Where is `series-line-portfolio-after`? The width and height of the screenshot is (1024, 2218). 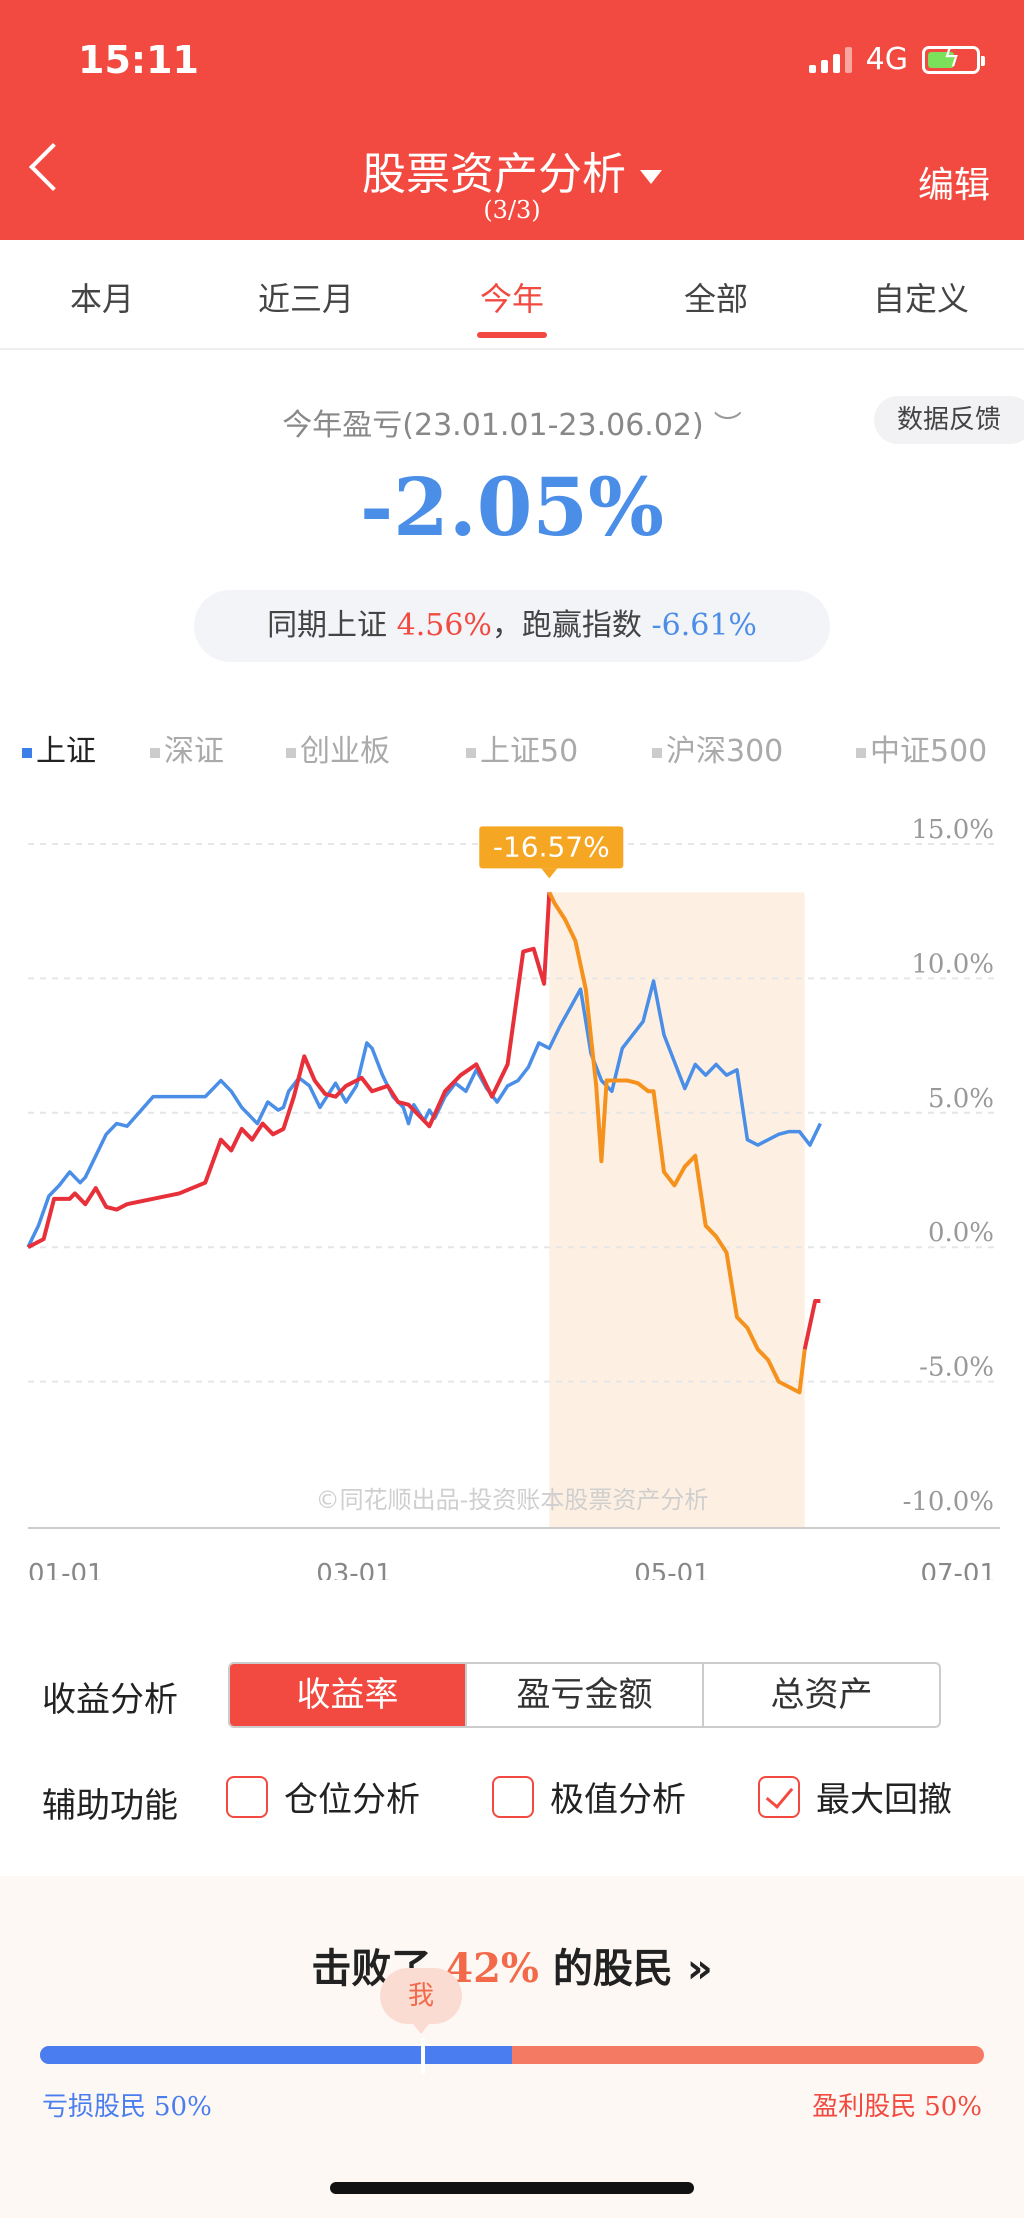
series-line-portfolio-after is located at coordinates (811, 1324).